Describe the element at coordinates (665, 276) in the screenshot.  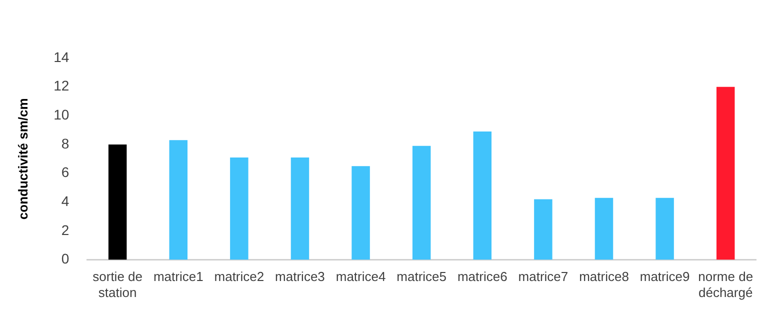
I see `x-tick-label: matrice9` at that location.